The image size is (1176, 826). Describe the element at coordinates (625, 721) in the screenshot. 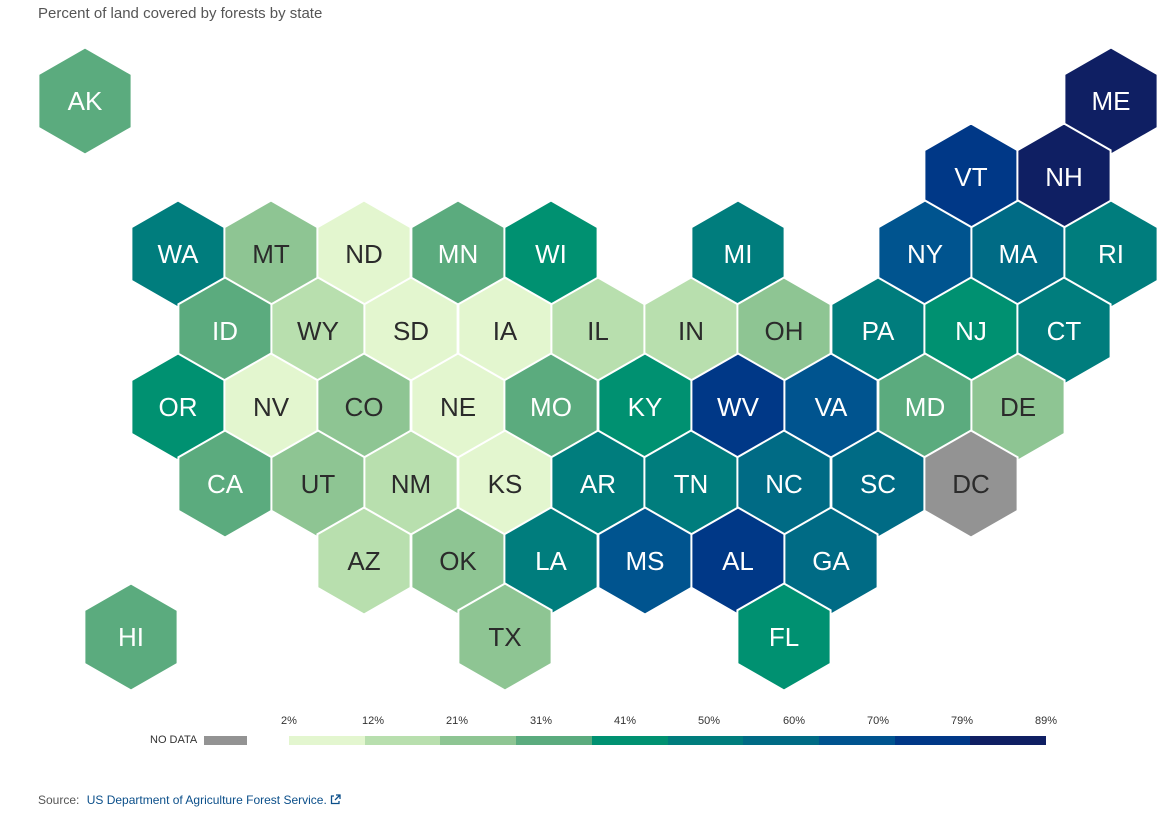

I see `legend-tick-label: 41%` at that location.